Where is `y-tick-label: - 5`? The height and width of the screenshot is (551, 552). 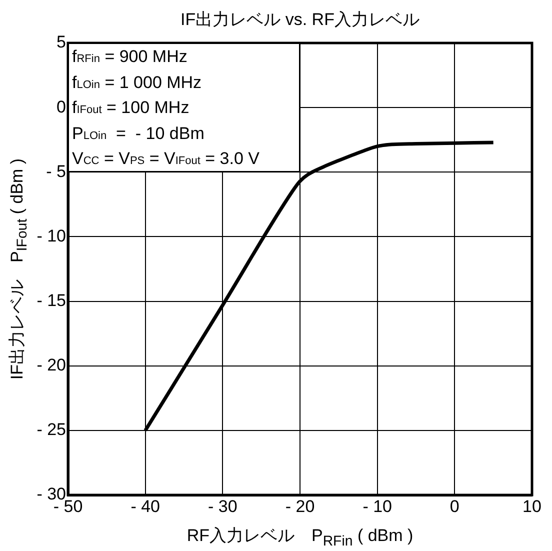
y-tick-label: - 5 is located at coordinates (56, 171).